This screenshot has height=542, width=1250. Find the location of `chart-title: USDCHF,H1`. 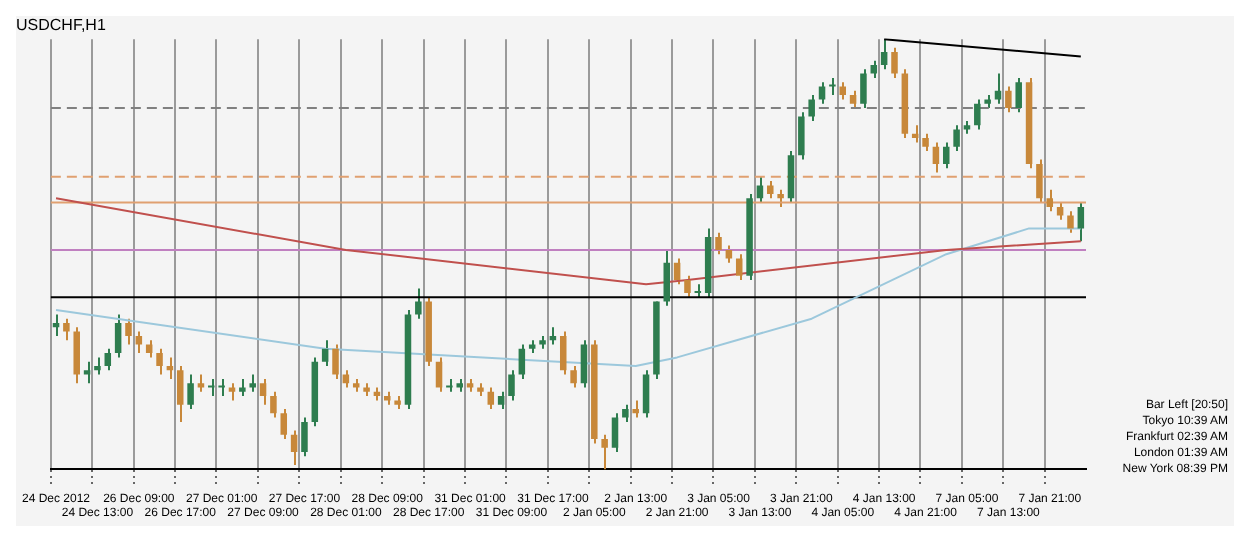

chart-title: USDCHF,H1 is located at coordinates (61, 25).